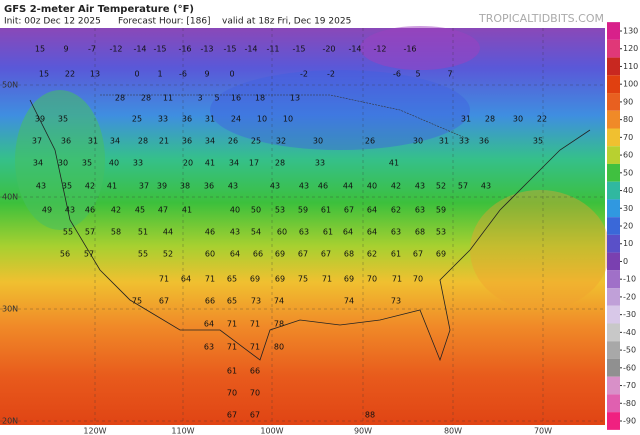  Describe the element at coordinates (10, 197) in the screenshot. I see `lat-label: 40N` at that location.